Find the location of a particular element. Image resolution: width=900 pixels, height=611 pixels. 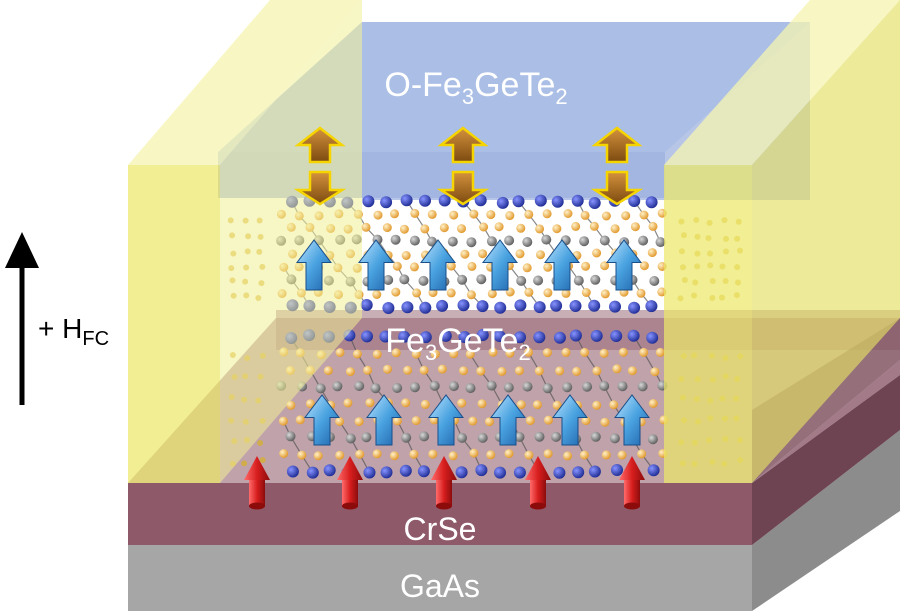

gaas-layer-label: GaAs is located at coordinates (440, 586).